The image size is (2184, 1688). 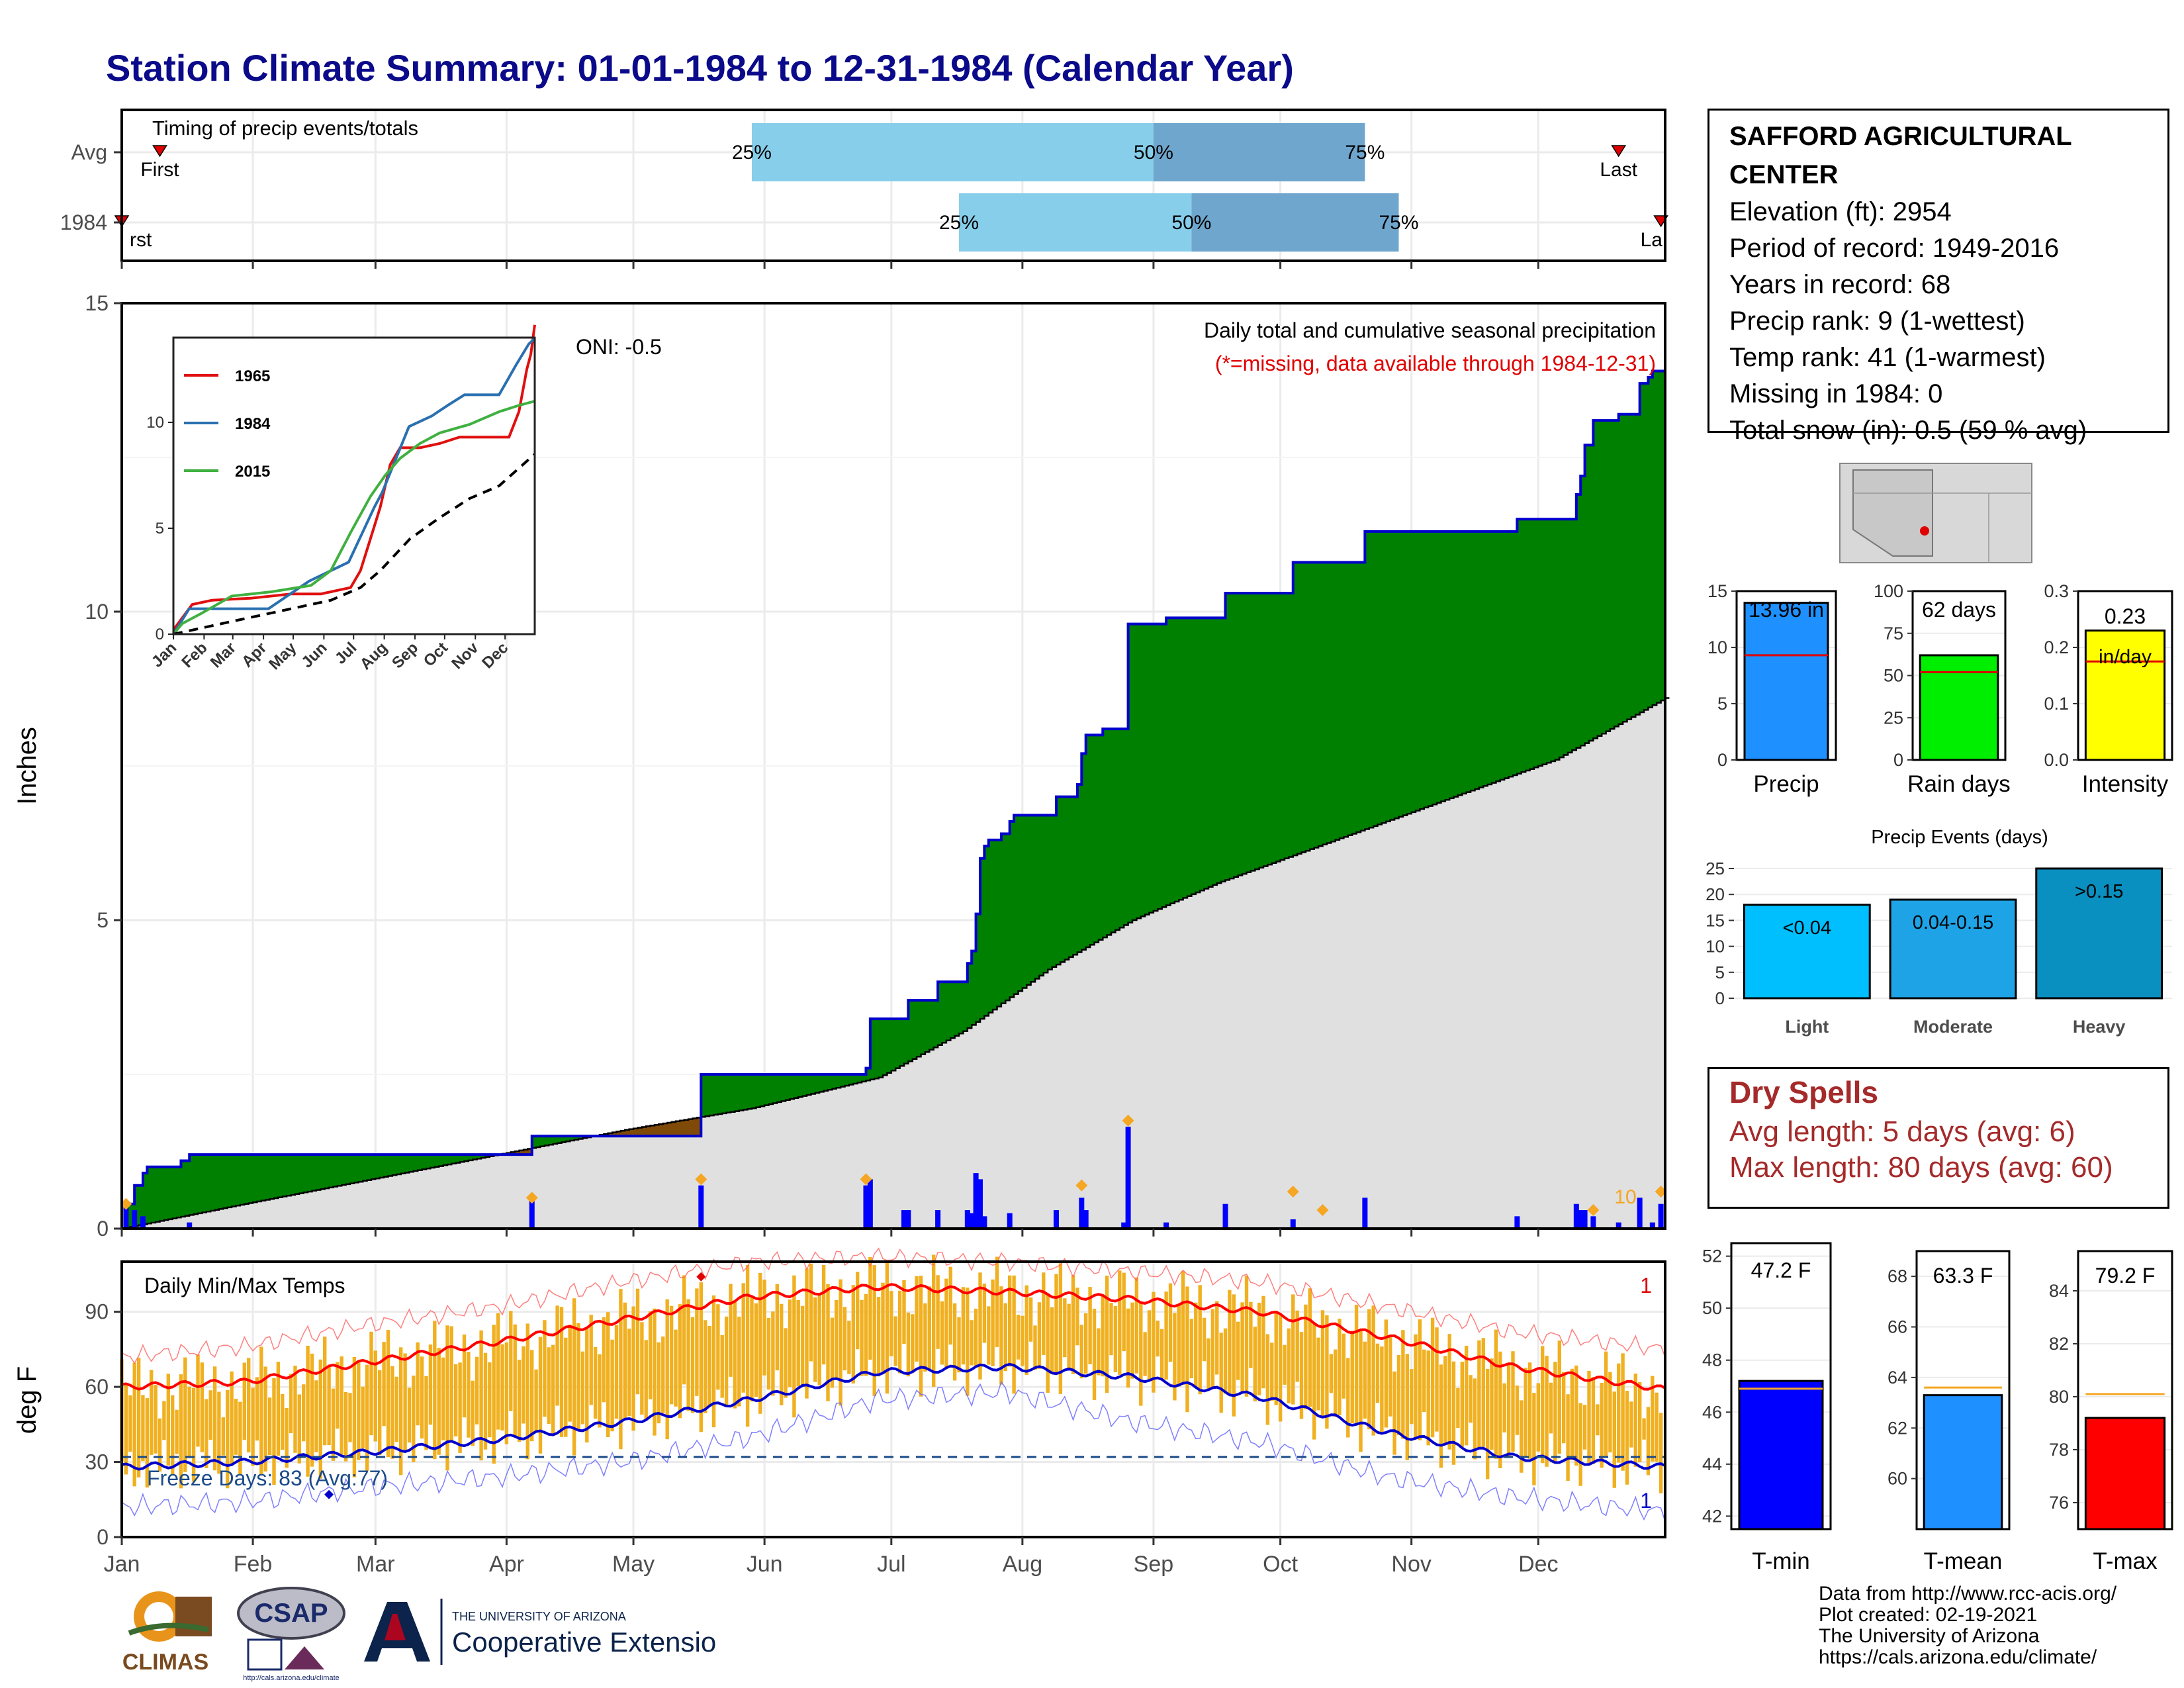 I want to click on timing-label-q75: 75%, so click(x=1365, y=153).